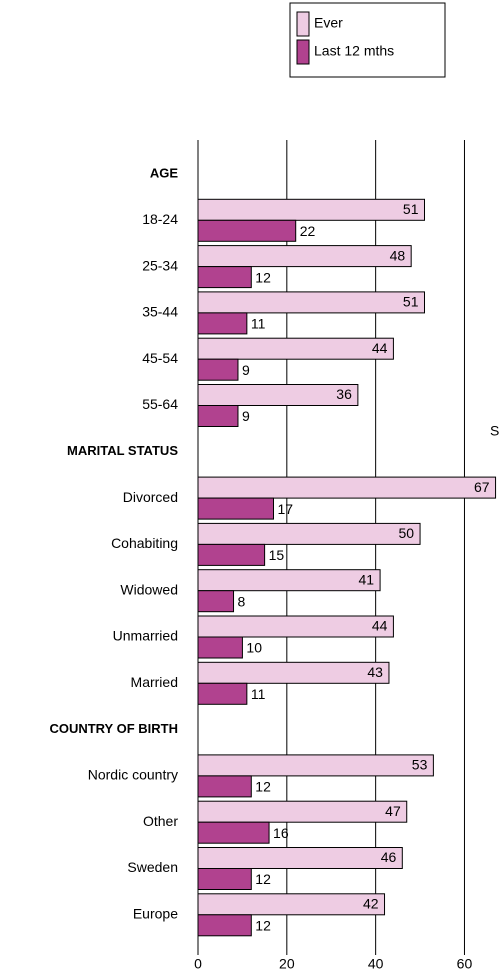 The image size is (500, 970). What do you see at coordinates (160, 821) in the screenshot?
I see `y-tick-label: Other` at bounding box center [160, 821].